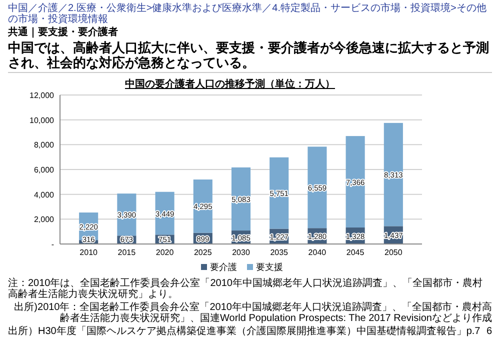 Image resolution: width=500 pixels, height=353 pixels. I want to click on y-tick-label: 2,000, so click(44, 219).